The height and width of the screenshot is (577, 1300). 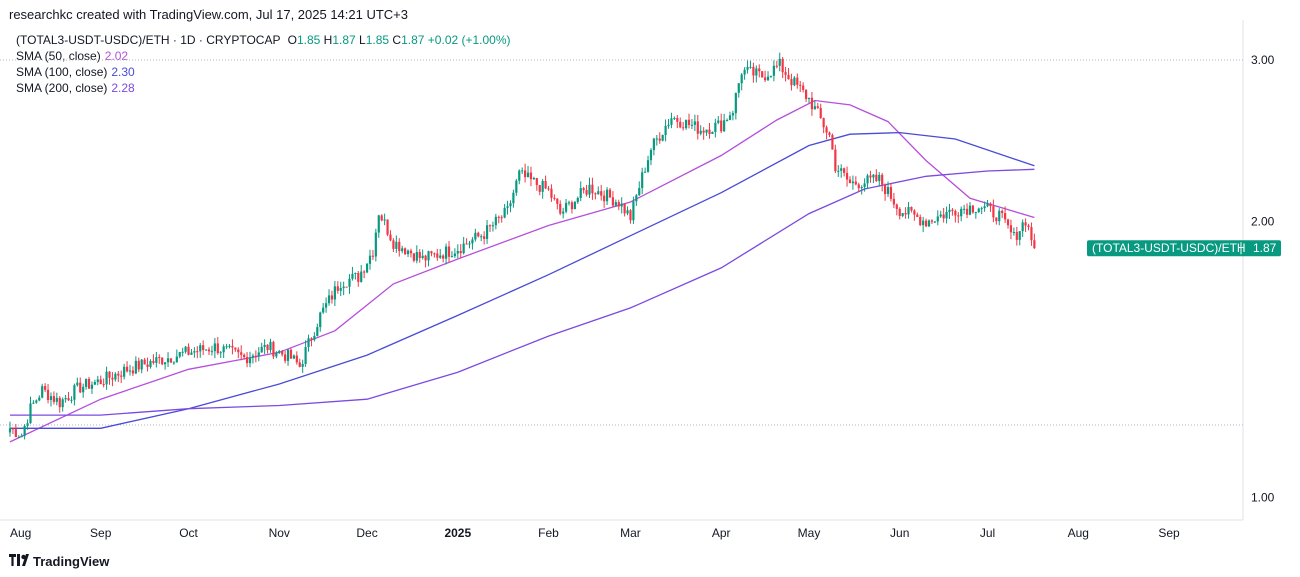 I want to click on sma-100-row: SMA (100, close) 2.30, so click(x=263, y=72).